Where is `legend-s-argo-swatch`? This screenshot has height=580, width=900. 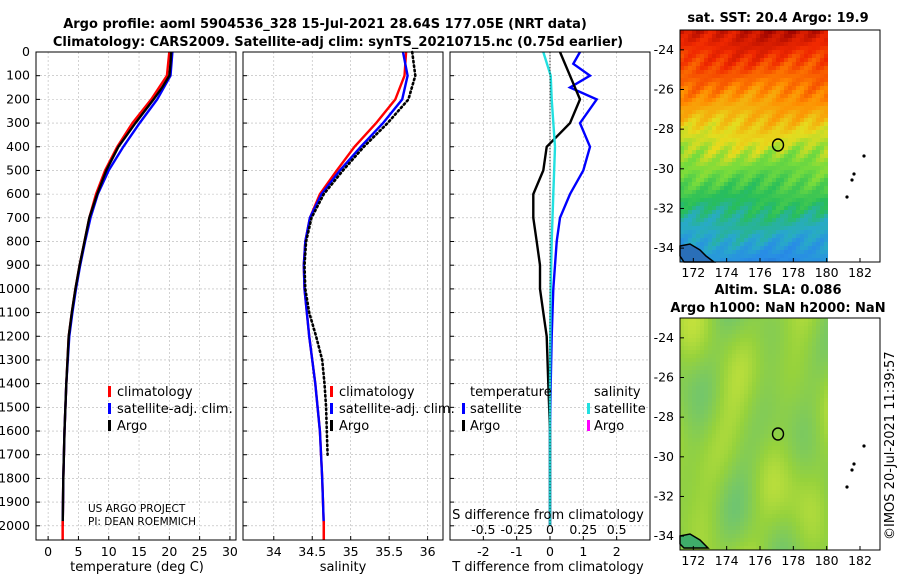
legend-s-argo-swatch is located at coordinates (588, 425).